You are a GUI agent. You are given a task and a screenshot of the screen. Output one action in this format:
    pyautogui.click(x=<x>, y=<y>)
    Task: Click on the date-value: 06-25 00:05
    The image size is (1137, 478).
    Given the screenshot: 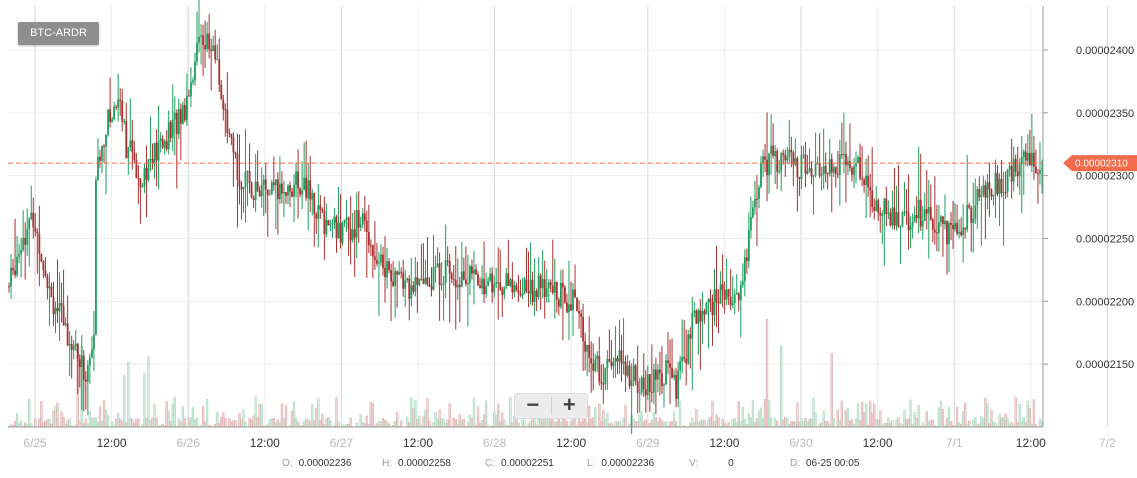 What is the action you would take?
    pyautogui.click(x=833, y=463)
    